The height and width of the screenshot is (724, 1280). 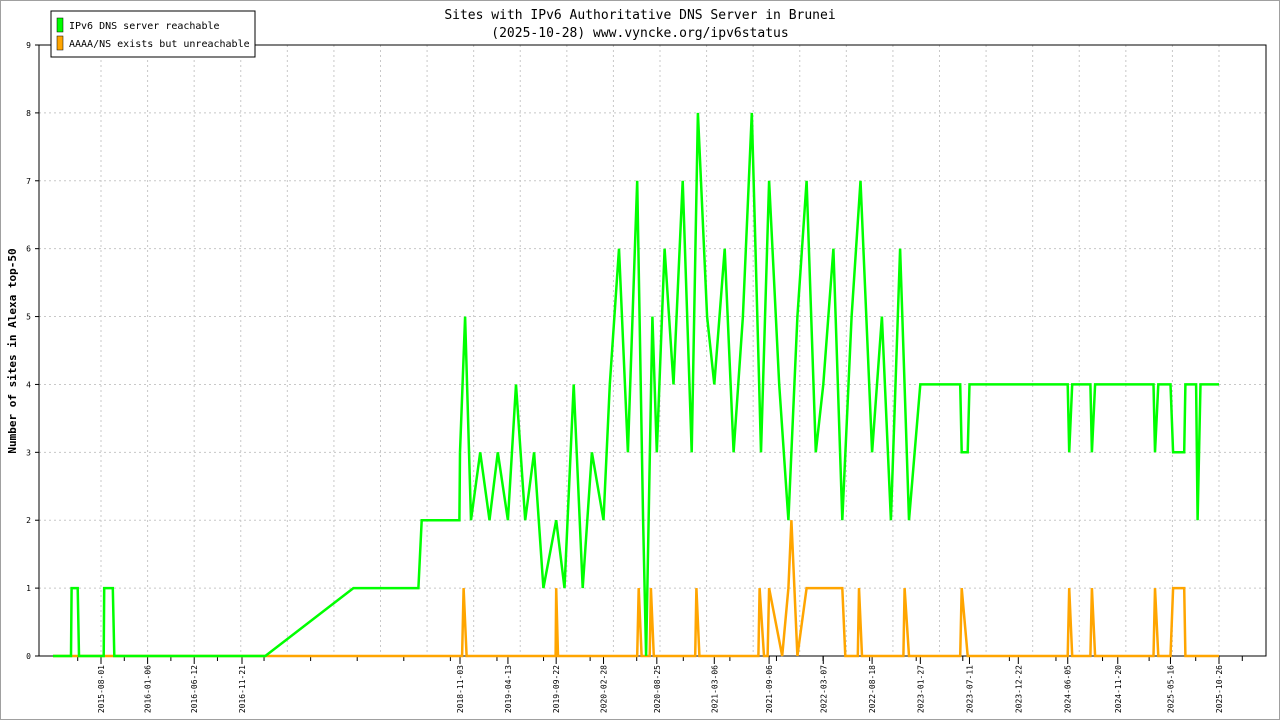 What do you see at coordinates (1068, 689) in the screenshot?
I see `x-tick-label: 2024-06-05` at bounding box center [1068, 689].